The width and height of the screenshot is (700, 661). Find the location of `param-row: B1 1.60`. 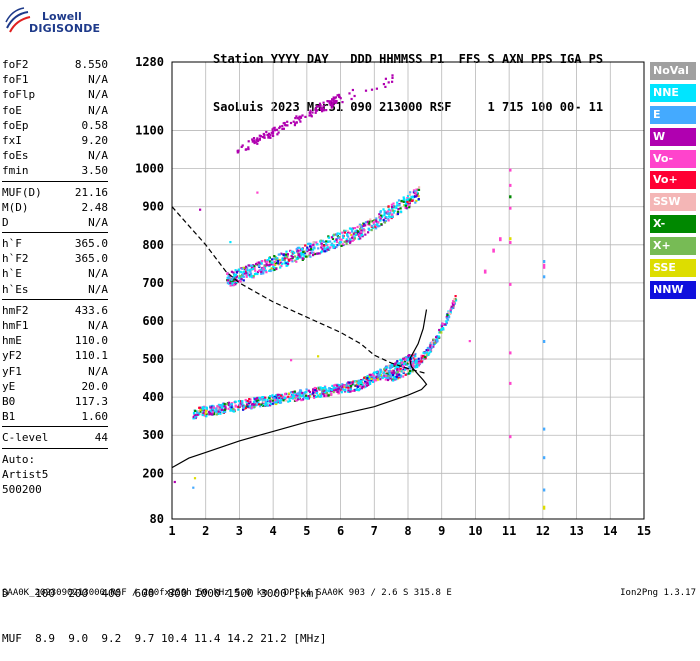

param-row: B1 1.60 is located at coordinates (55, 416).